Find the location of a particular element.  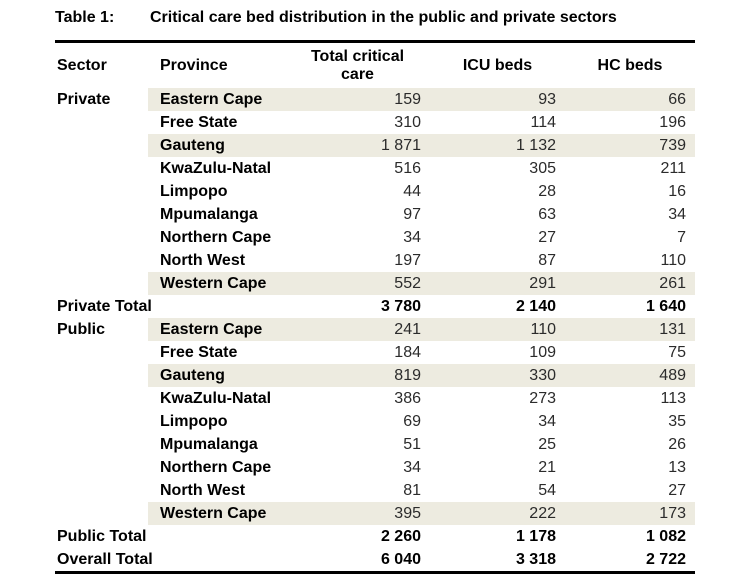

table-row: North West 197 87 110 is located at coordinates (375, 260).